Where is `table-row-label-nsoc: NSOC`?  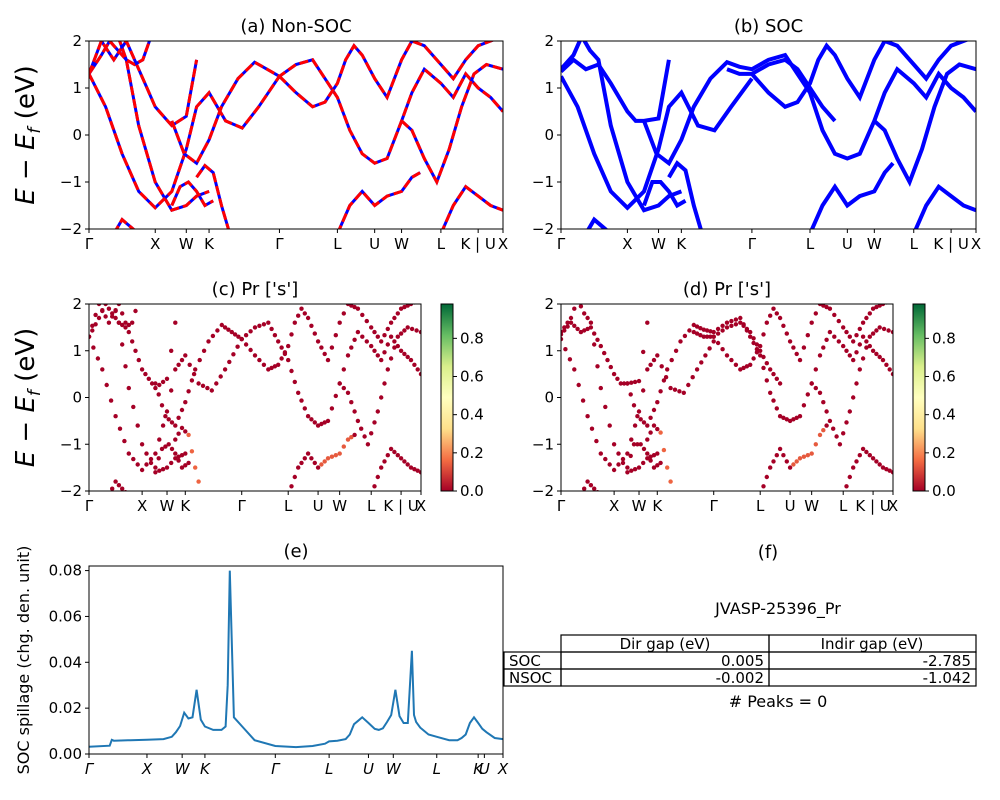 table-row-label-nsoc: NSOC is located at coordinates (530, 678).